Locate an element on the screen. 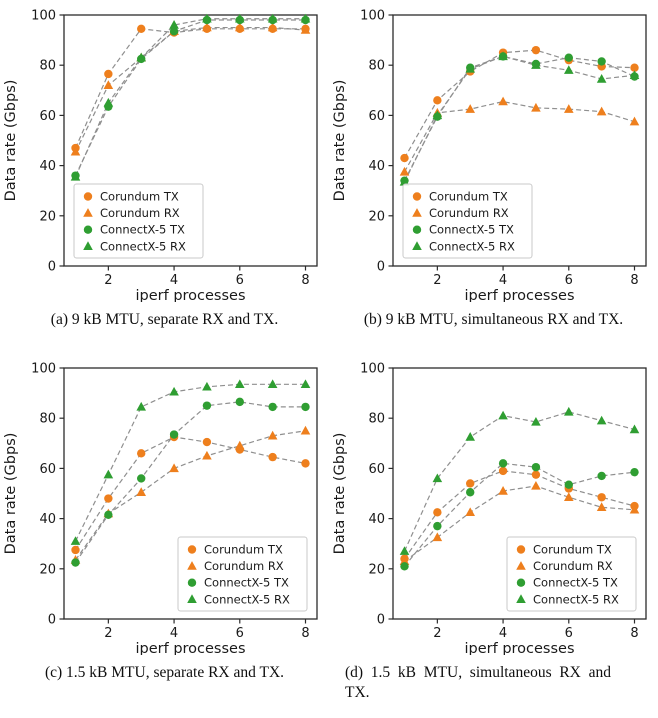 Image resolution: width=658 pixels, height=718 pixels. legend-label: ConnectX-5 RX is located at coordinates (576, 600).